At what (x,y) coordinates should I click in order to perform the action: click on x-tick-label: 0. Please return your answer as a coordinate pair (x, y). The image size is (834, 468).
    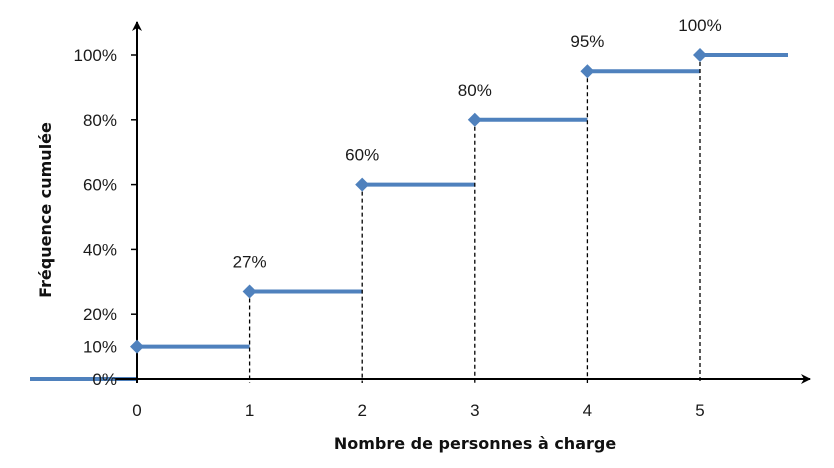
    Looking at the image, I should click on (136, 410).